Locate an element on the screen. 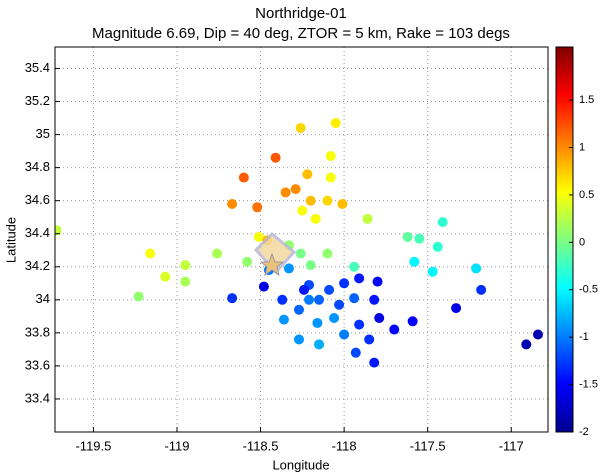  x-tick-label: -119.5 is located at coordinates (93, 445).